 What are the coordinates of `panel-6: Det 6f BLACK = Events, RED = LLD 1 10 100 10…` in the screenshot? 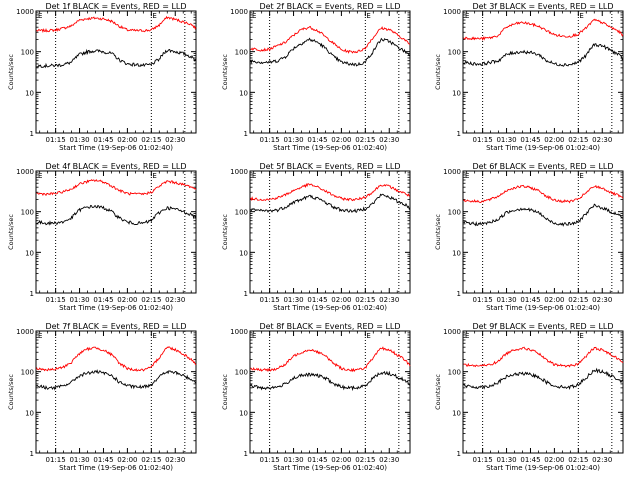 It's located at (529, 237).